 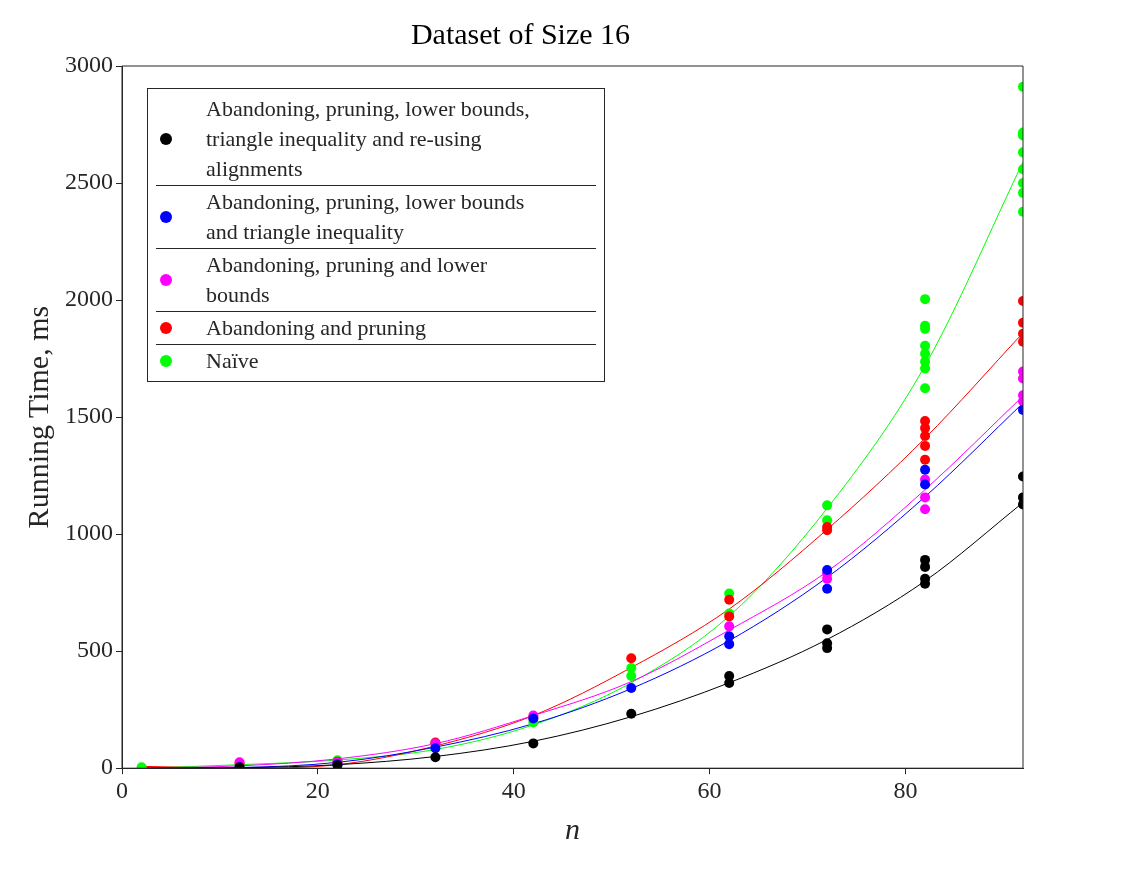 What do you see at coordinates (347, 280) in the screenshot?
I see `legend-label: Abandoning, pruning and lower bounds` at bounding box center [347, 280].